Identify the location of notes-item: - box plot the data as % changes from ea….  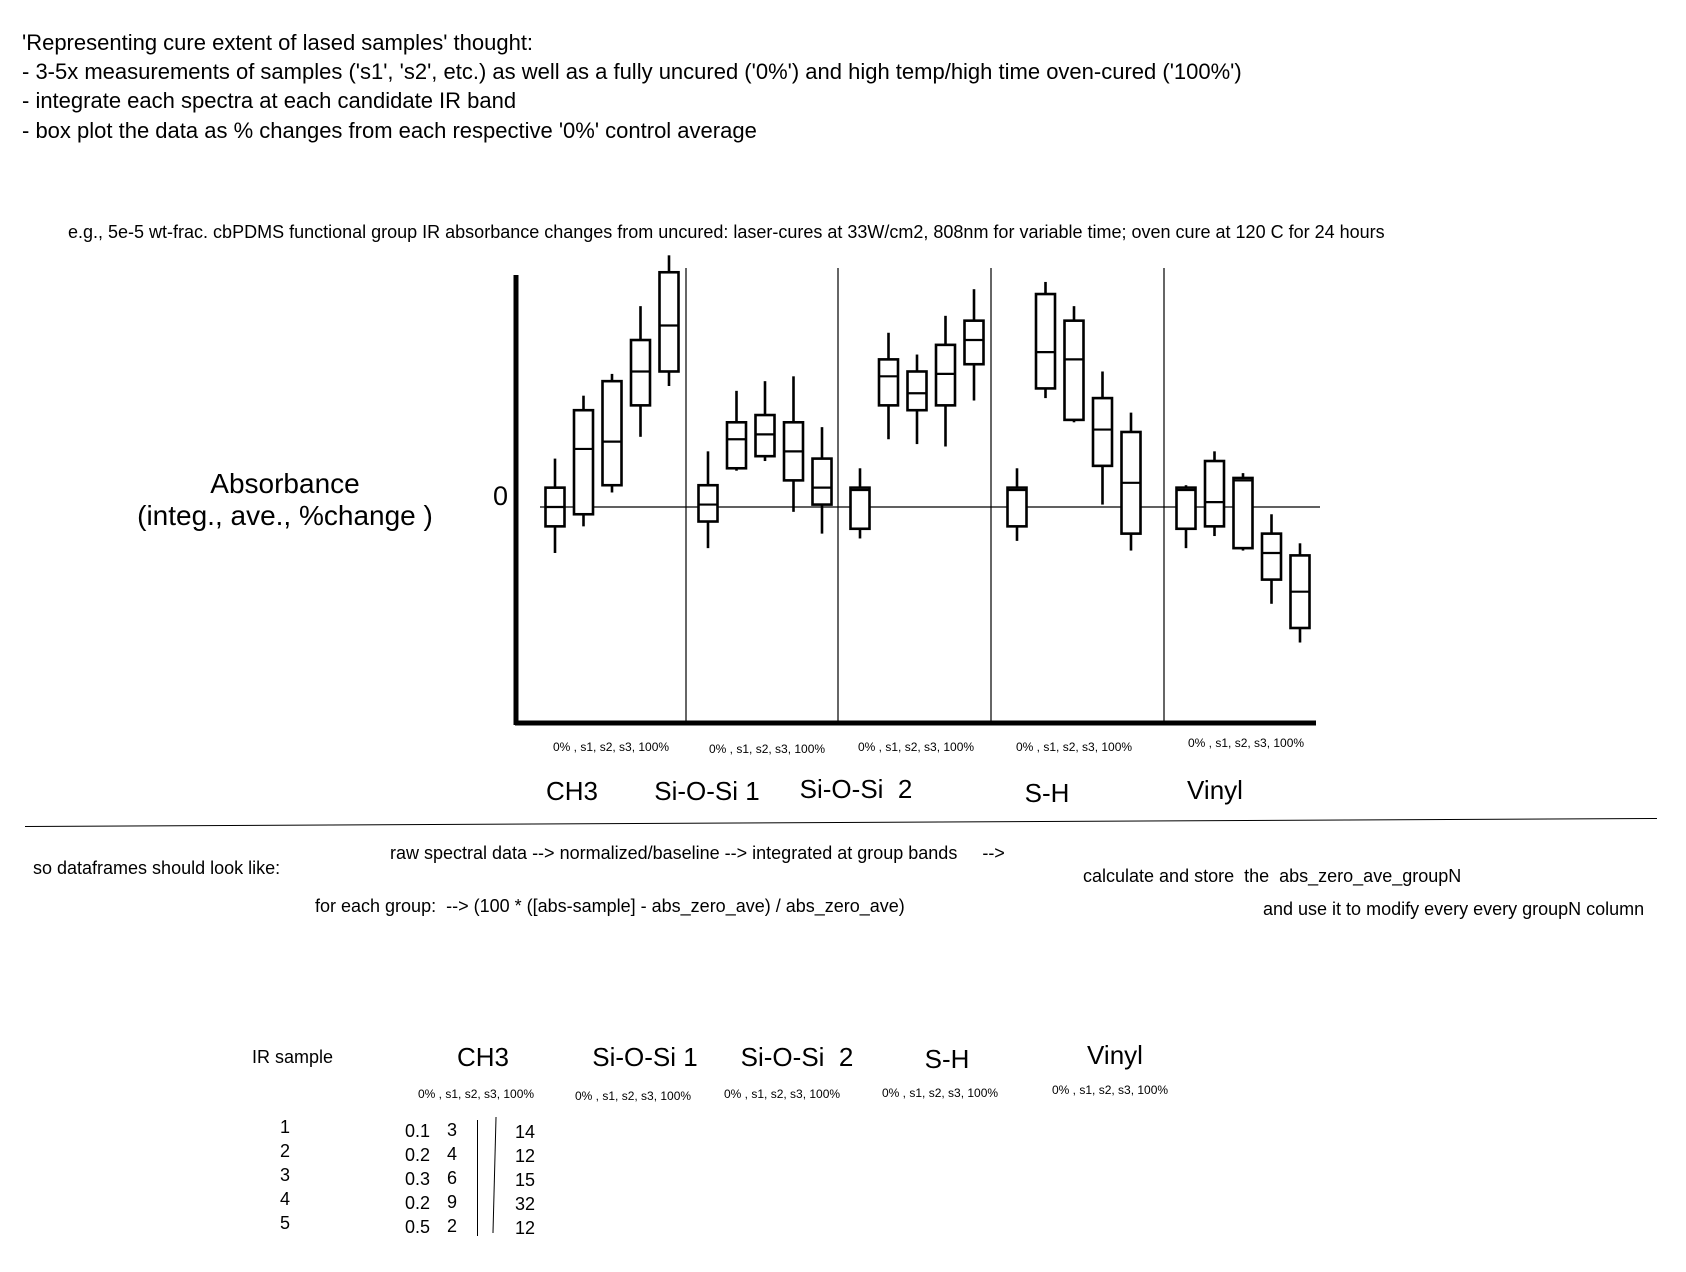
(389, 130).